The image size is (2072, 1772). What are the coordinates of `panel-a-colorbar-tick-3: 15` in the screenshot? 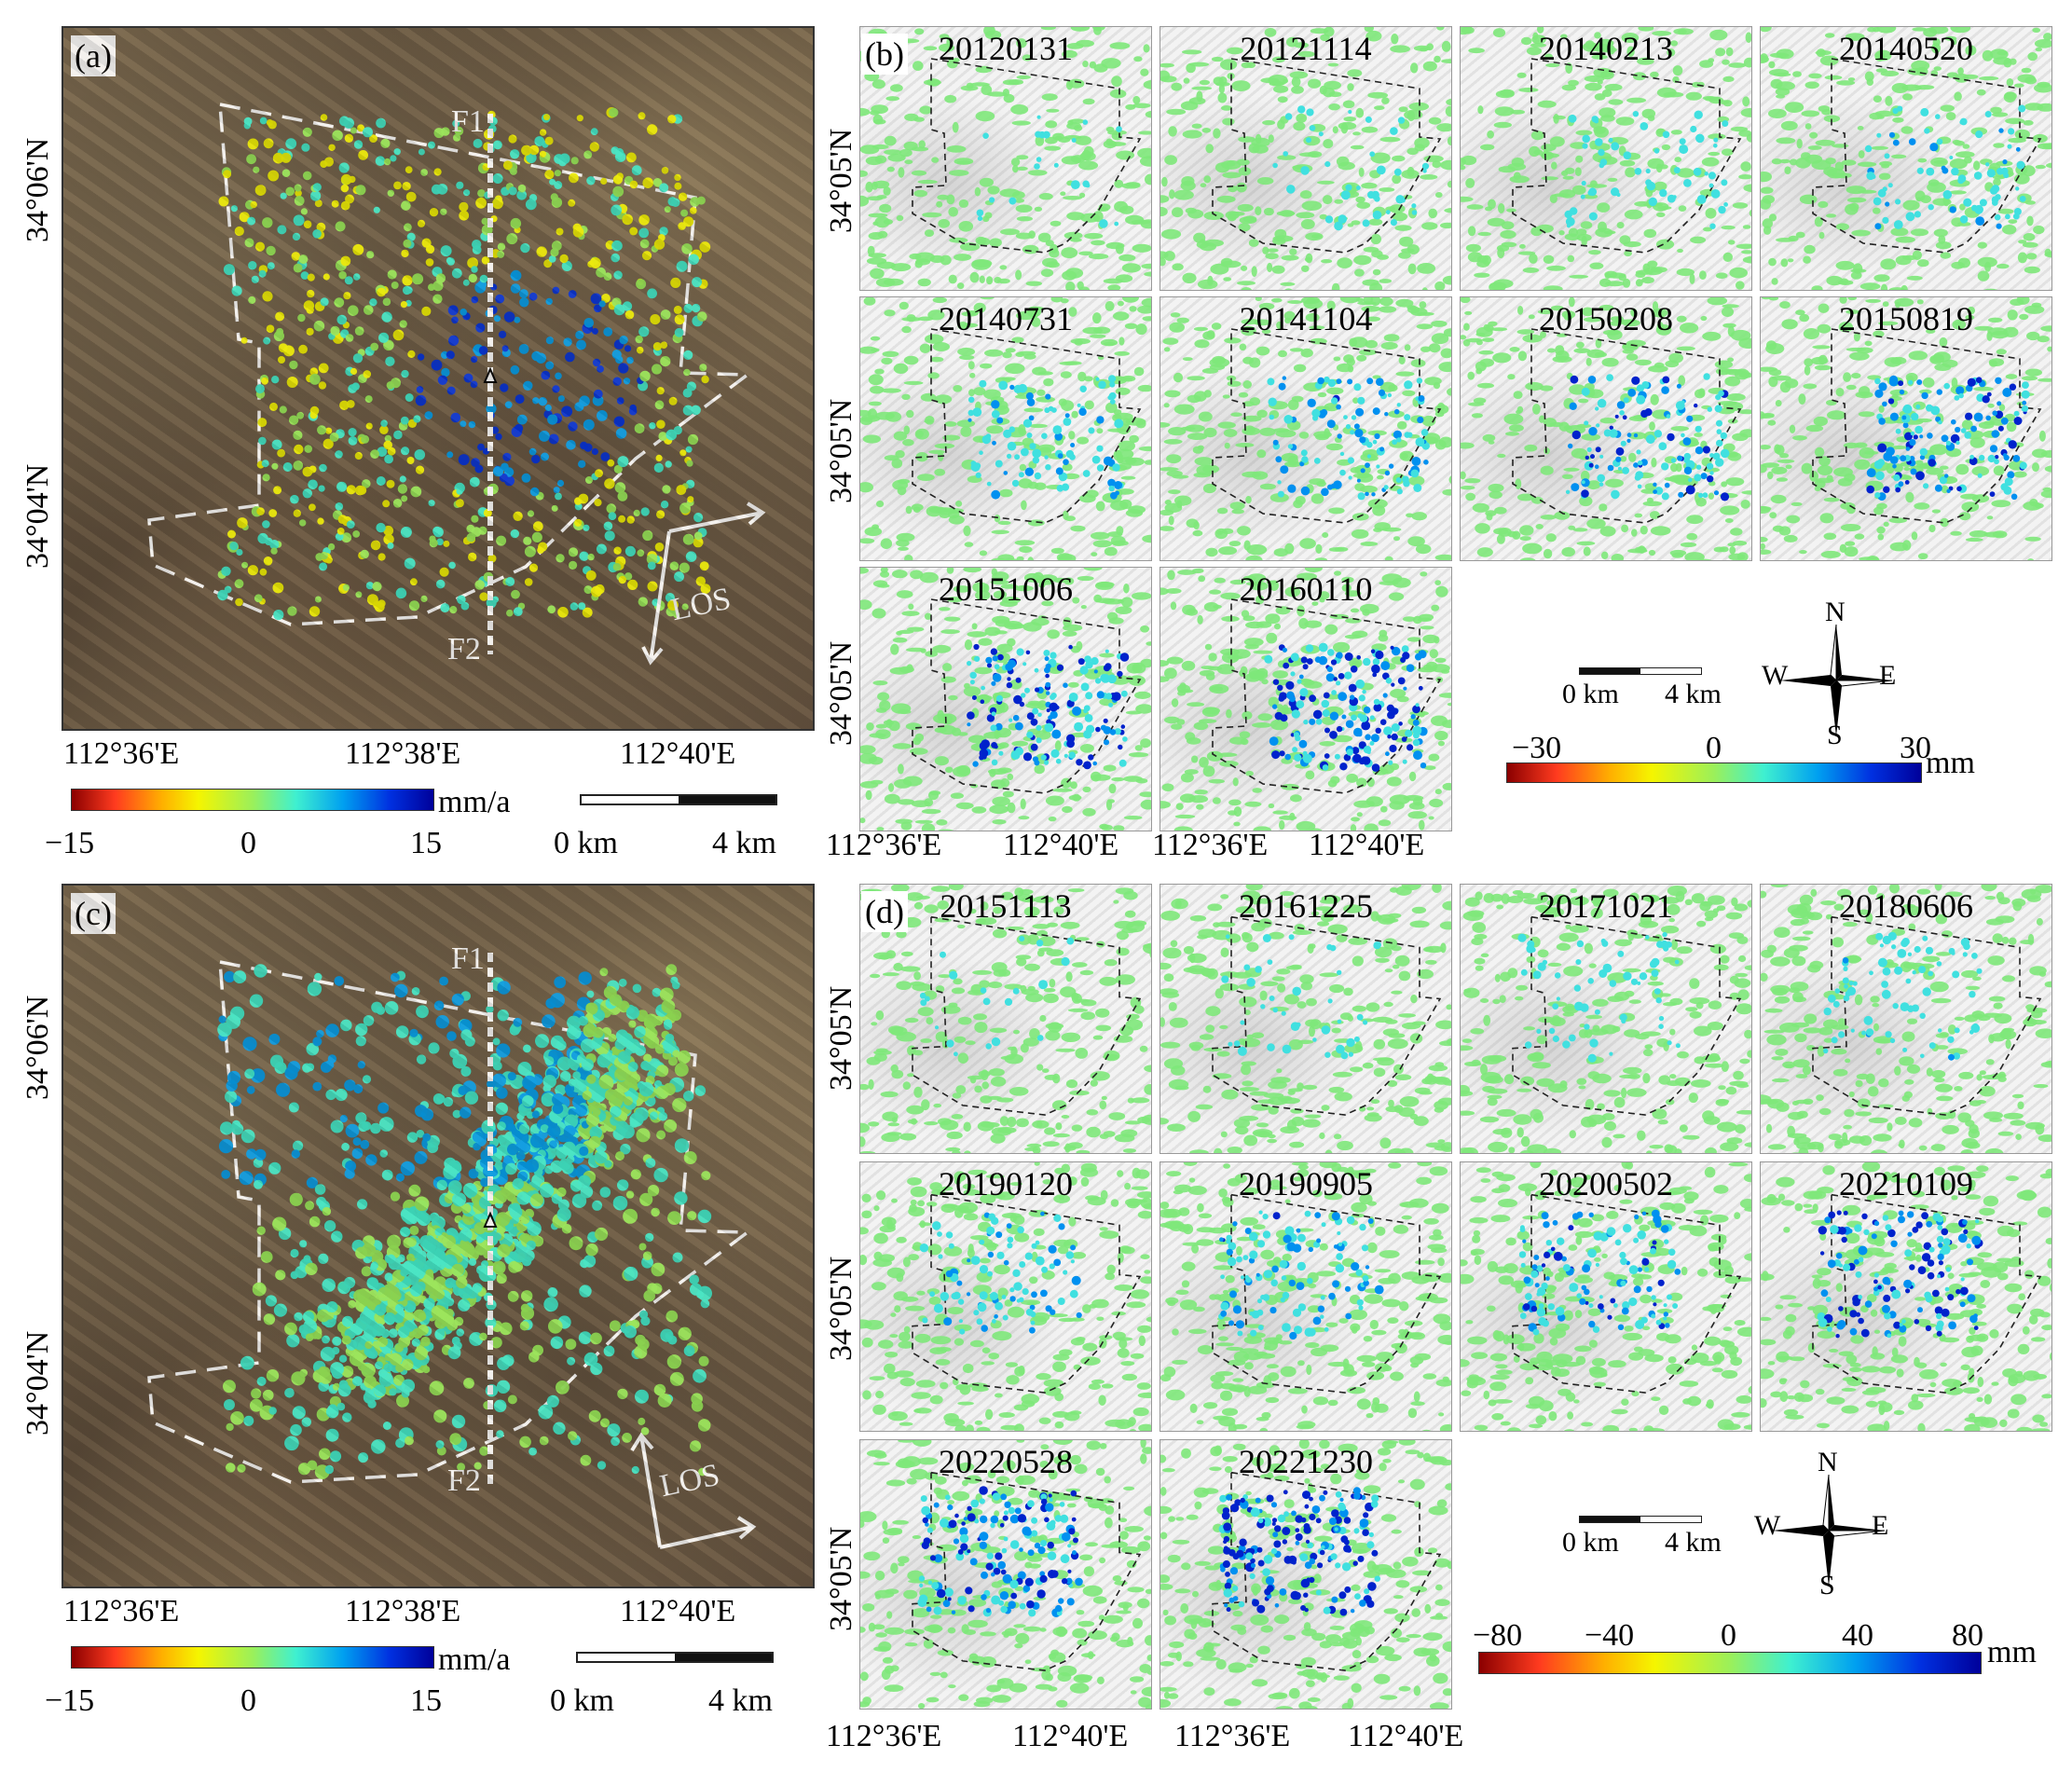 It's located at (426, 843).